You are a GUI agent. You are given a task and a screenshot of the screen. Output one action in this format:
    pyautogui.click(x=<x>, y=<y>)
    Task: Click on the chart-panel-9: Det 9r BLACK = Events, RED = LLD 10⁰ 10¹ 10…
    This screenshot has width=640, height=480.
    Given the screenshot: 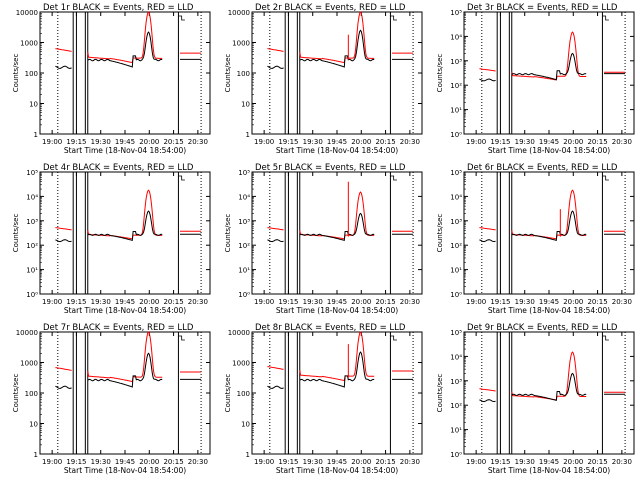 What is the action you would take?
    pyautogui.click(x=535, y=399)
    